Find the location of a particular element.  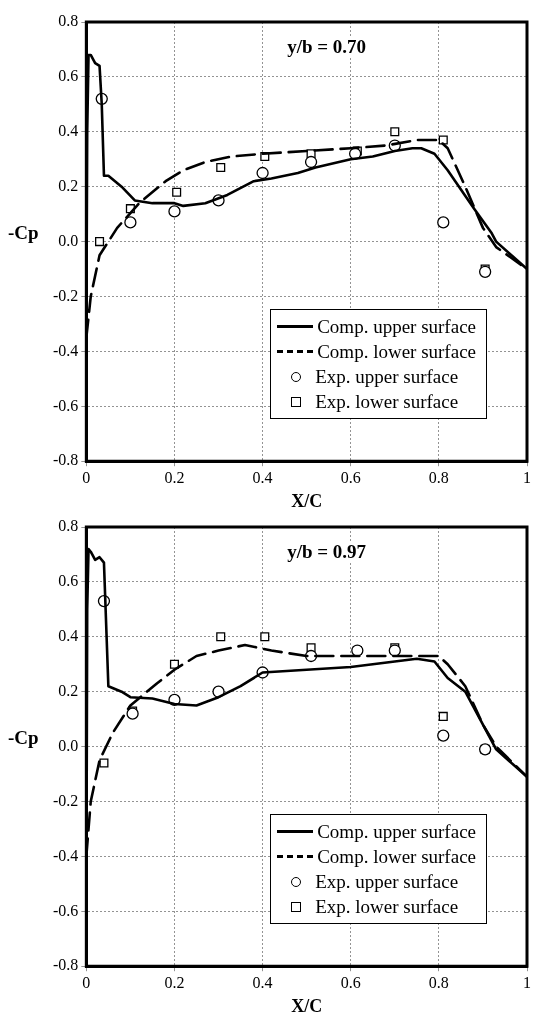

text: y/b = 0.70 is located at coordinates (327, 47).